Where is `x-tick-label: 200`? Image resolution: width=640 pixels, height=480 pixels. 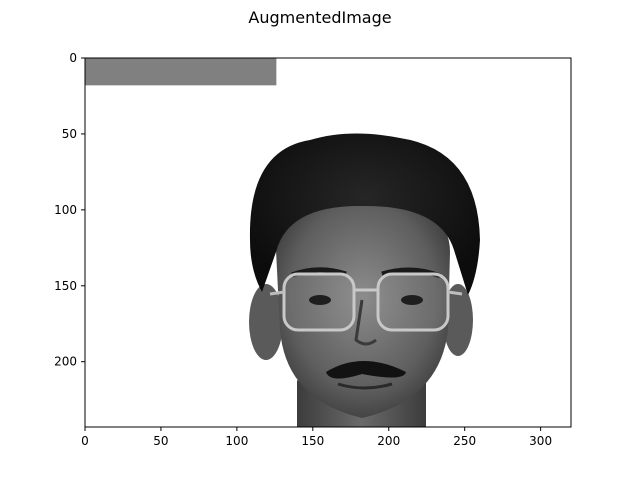 x-tick-label: 200 is located at coordinates (388, 441).